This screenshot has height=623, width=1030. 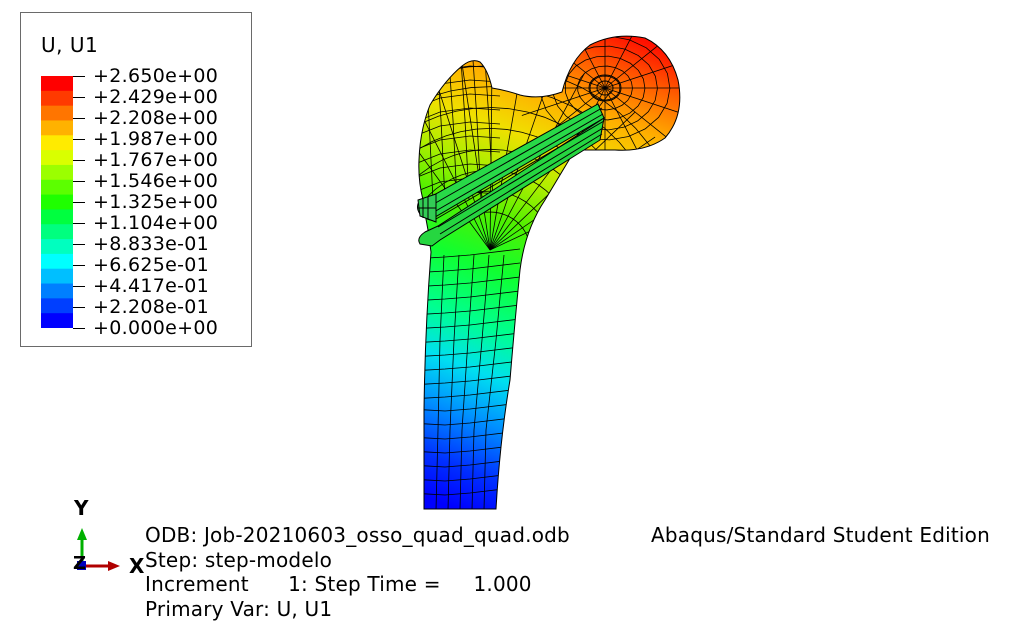 I want to click on triad-x-label: X, so click(x=137, y=566).